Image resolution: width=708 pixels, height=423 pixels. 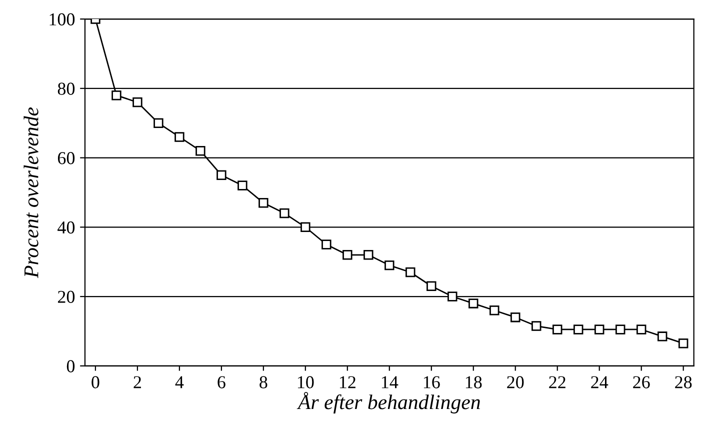 What do you see at coordinates (66, 88) in the screenshot?
I see `y-tick-label: 80` at bounding box center [66, 88].